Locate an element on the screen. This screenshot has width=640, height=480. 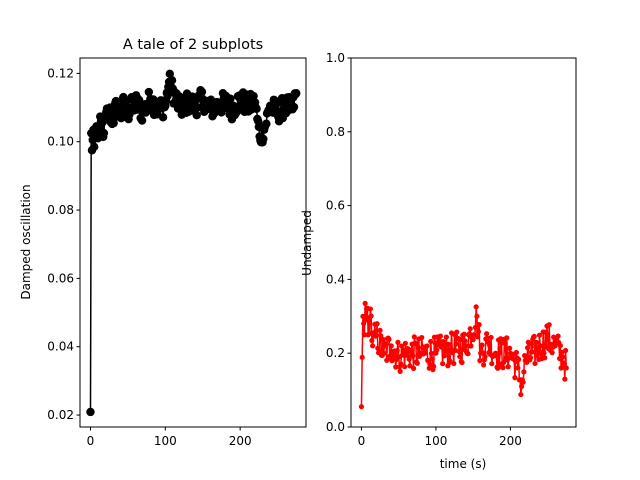
y-tick-label: 0.8 is located at coordinates (335, 132).